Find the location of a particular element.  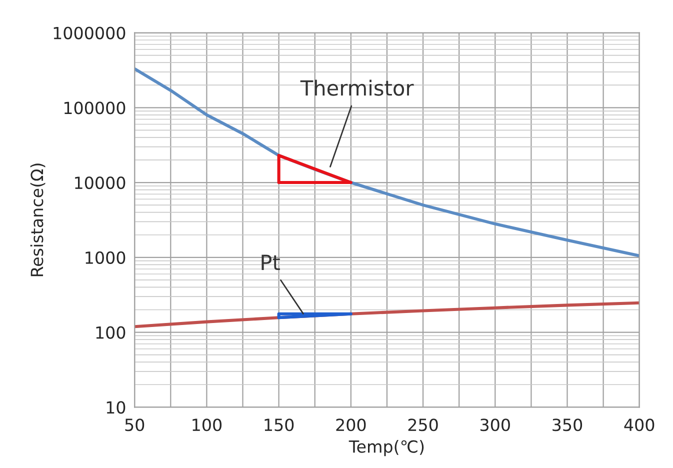

x-tick-label: 300 is located at coordinates (495, 425).